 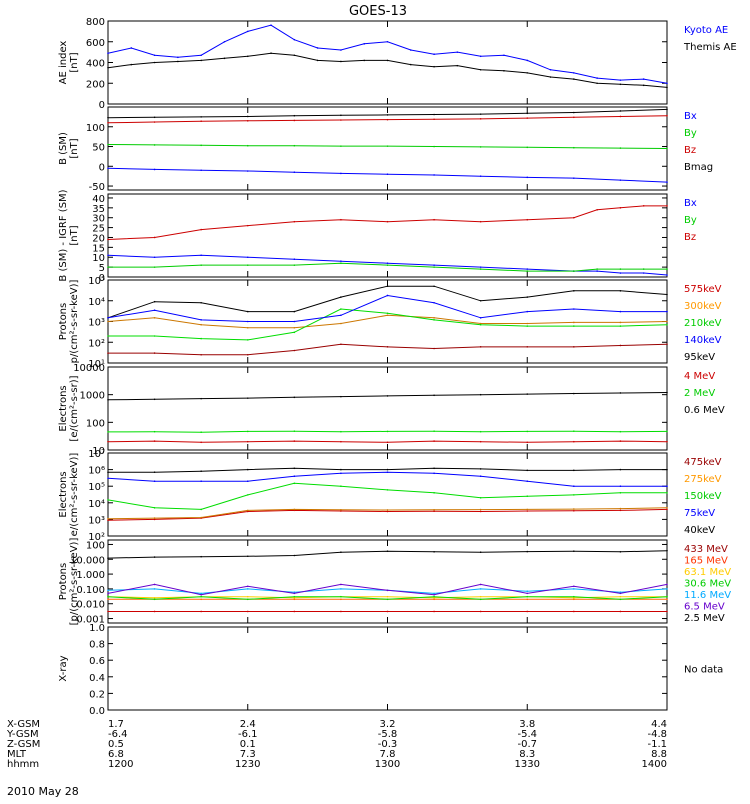 What do you see at coordinates (98, 248) in the screenshot?
I see `y-tick-label: 15` at bounding box center [98, 248].